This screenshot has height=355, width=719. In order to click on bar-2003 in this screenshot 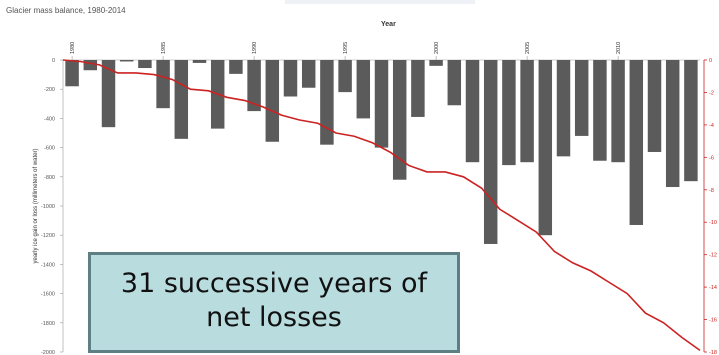, I will do `click(490, 152)`.